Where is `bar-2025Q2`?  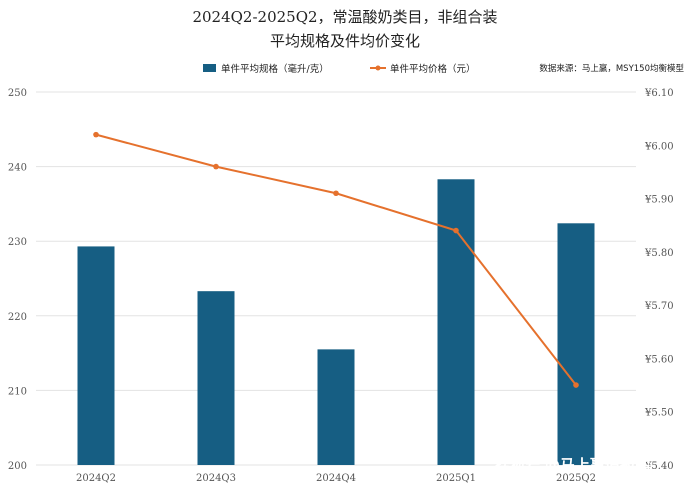 bar-2025Q2 is located at coordinates (576, 344).